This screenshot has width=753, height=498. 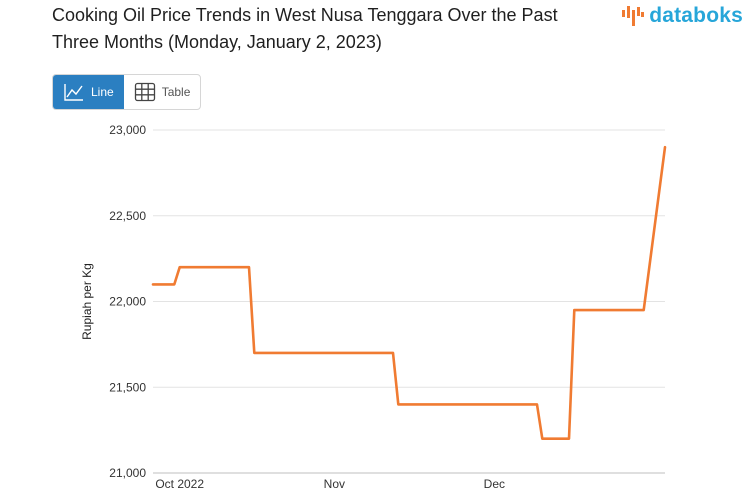 What do you see at coordinates (696, 15) in the screenshot?
I see `databoks-logo-text: databoks` at bounding box center [696, 15].